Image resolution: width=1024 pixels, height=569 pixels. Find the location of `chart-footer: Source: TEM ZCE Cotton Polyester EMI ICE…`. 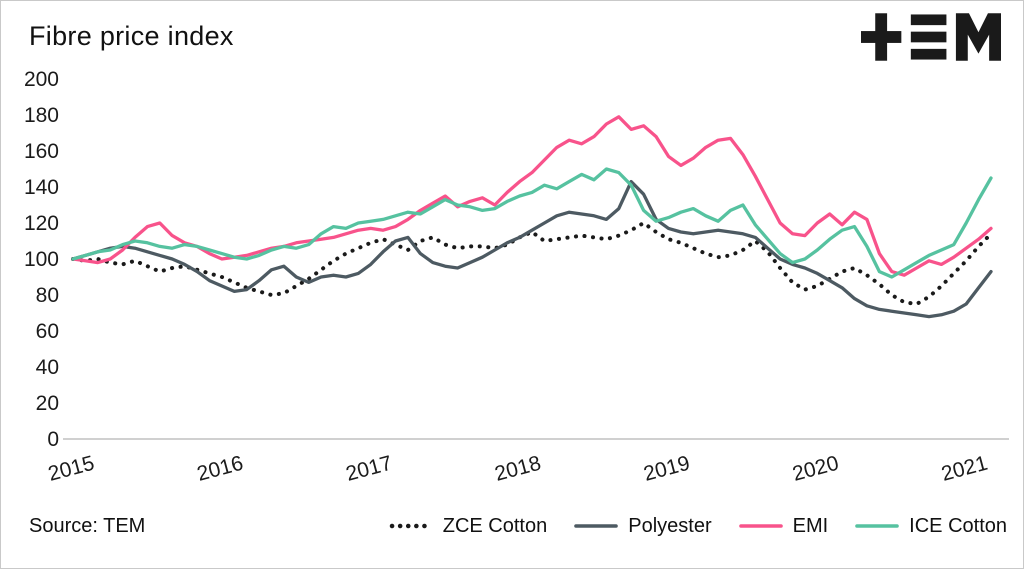

chart-footer: Source: TEM ZCE Cotton Polyester EMI ICE… is located at coordinates (518, 526).